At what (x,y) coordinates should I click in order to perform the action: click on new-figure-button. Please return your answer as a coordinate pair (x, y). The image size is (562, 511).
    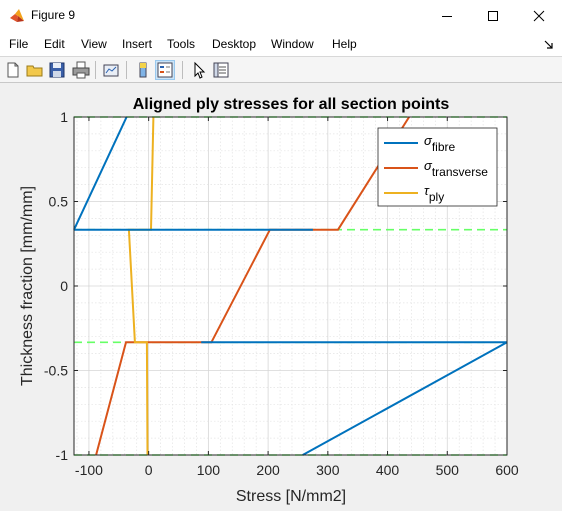
    Looking at the image, I should click on (13, 70).